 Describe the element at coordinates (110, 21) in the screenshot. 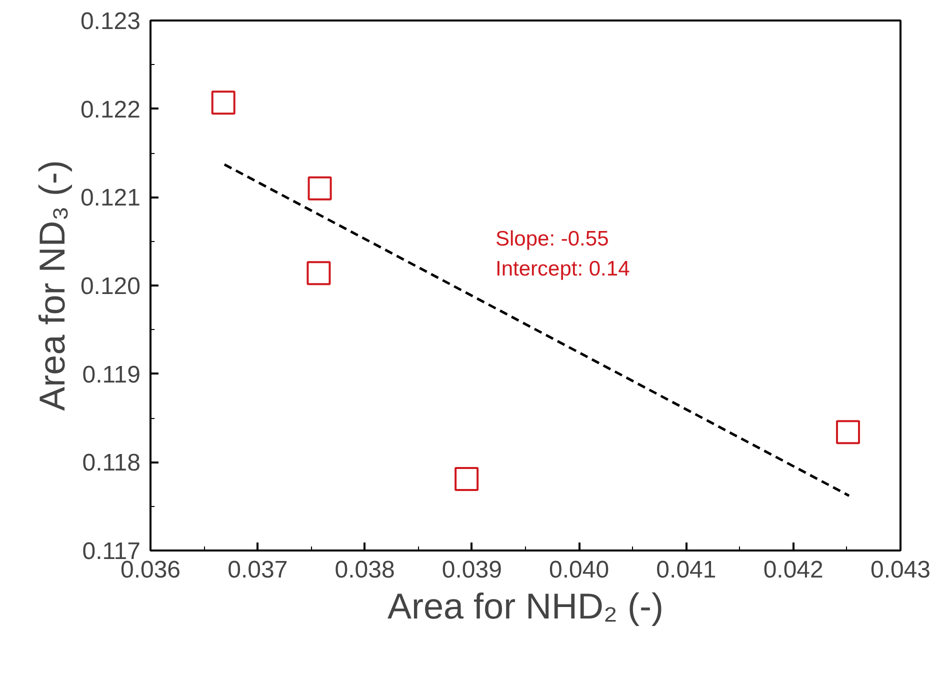

I see `y-tick-label: 0.123` at that location.